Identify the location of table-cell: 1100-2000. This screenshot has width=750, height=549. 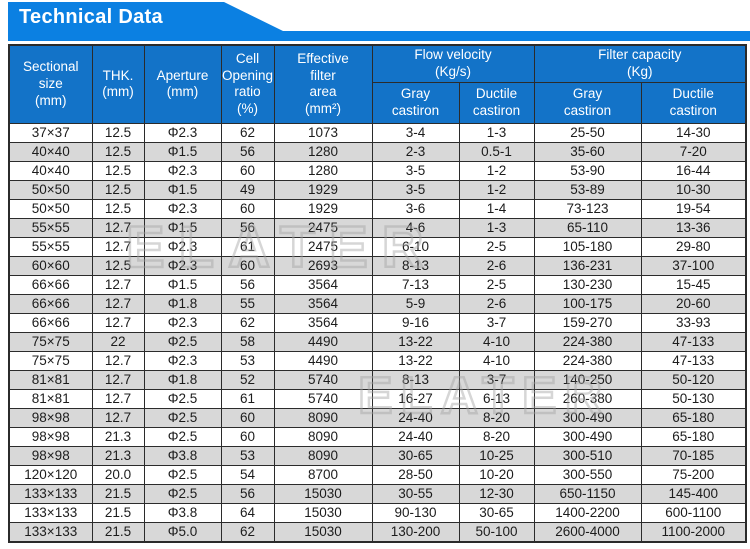
(693, 532).